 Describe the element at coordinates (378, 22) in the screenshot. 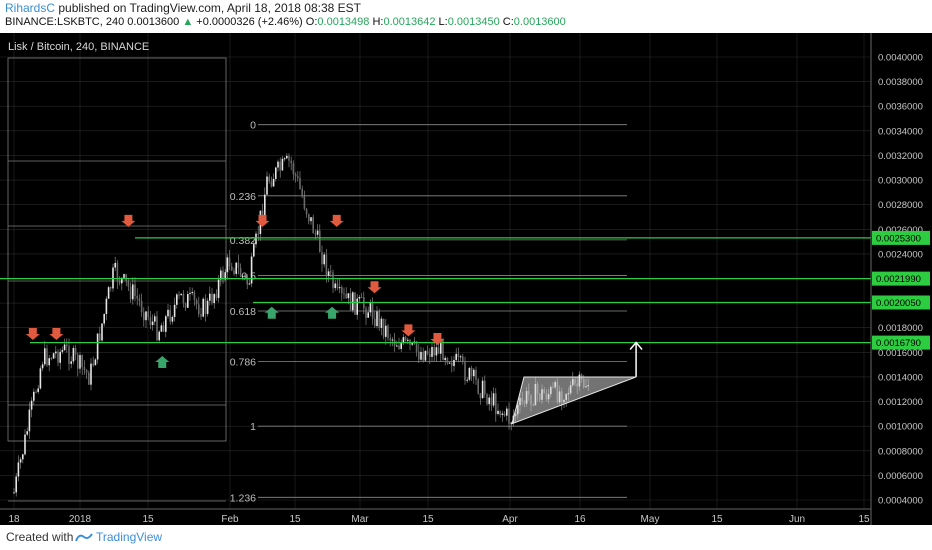

I see `high-label: H:` at that location.